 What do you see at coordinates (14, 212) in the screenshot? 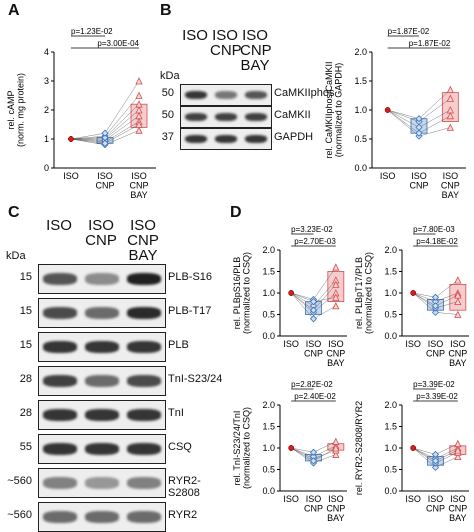
I see `panel-letter-c: C` at bounding box center [14, 212].